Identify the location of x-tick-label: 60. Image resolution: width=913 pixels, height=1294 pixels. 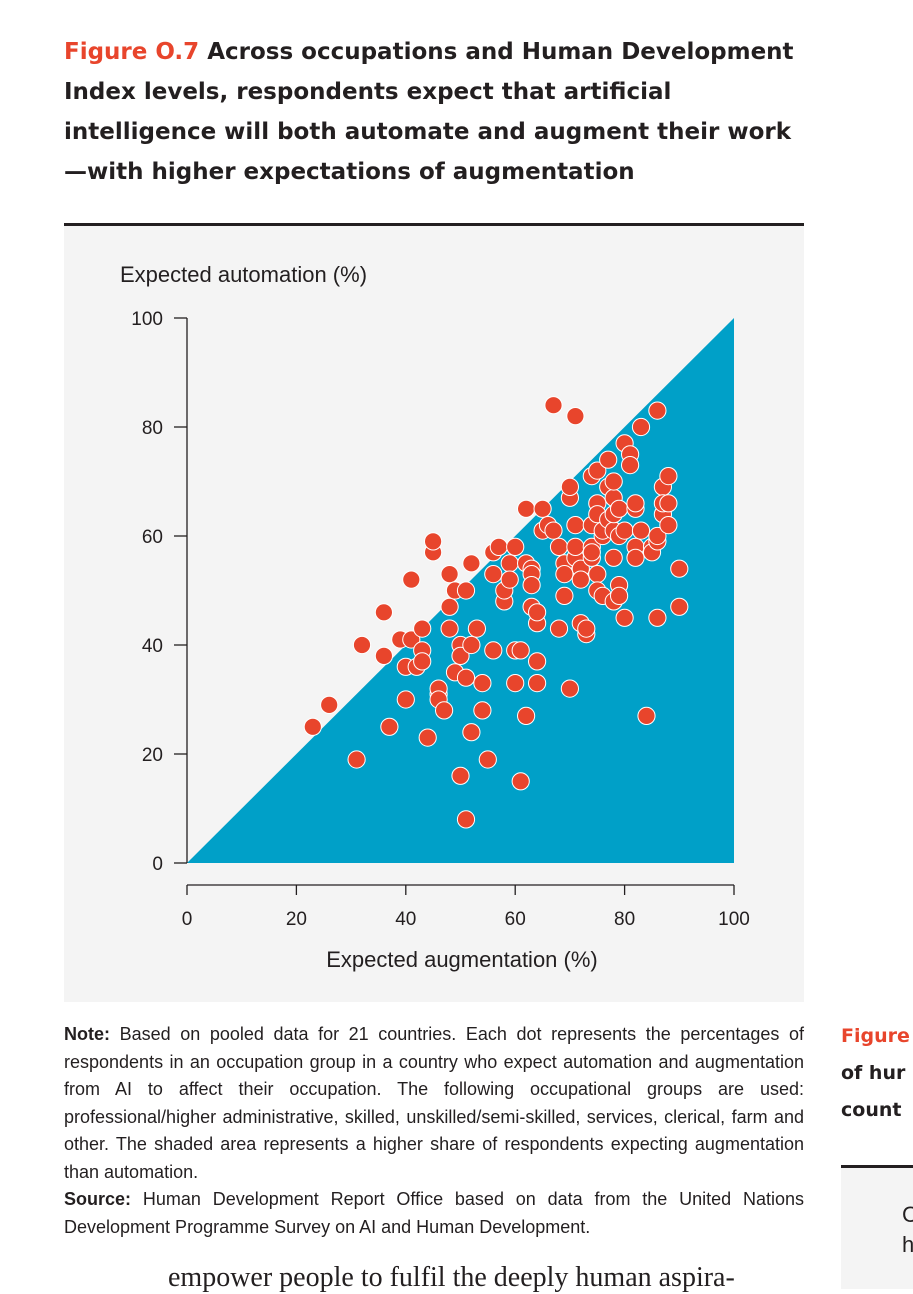
(515, 919).